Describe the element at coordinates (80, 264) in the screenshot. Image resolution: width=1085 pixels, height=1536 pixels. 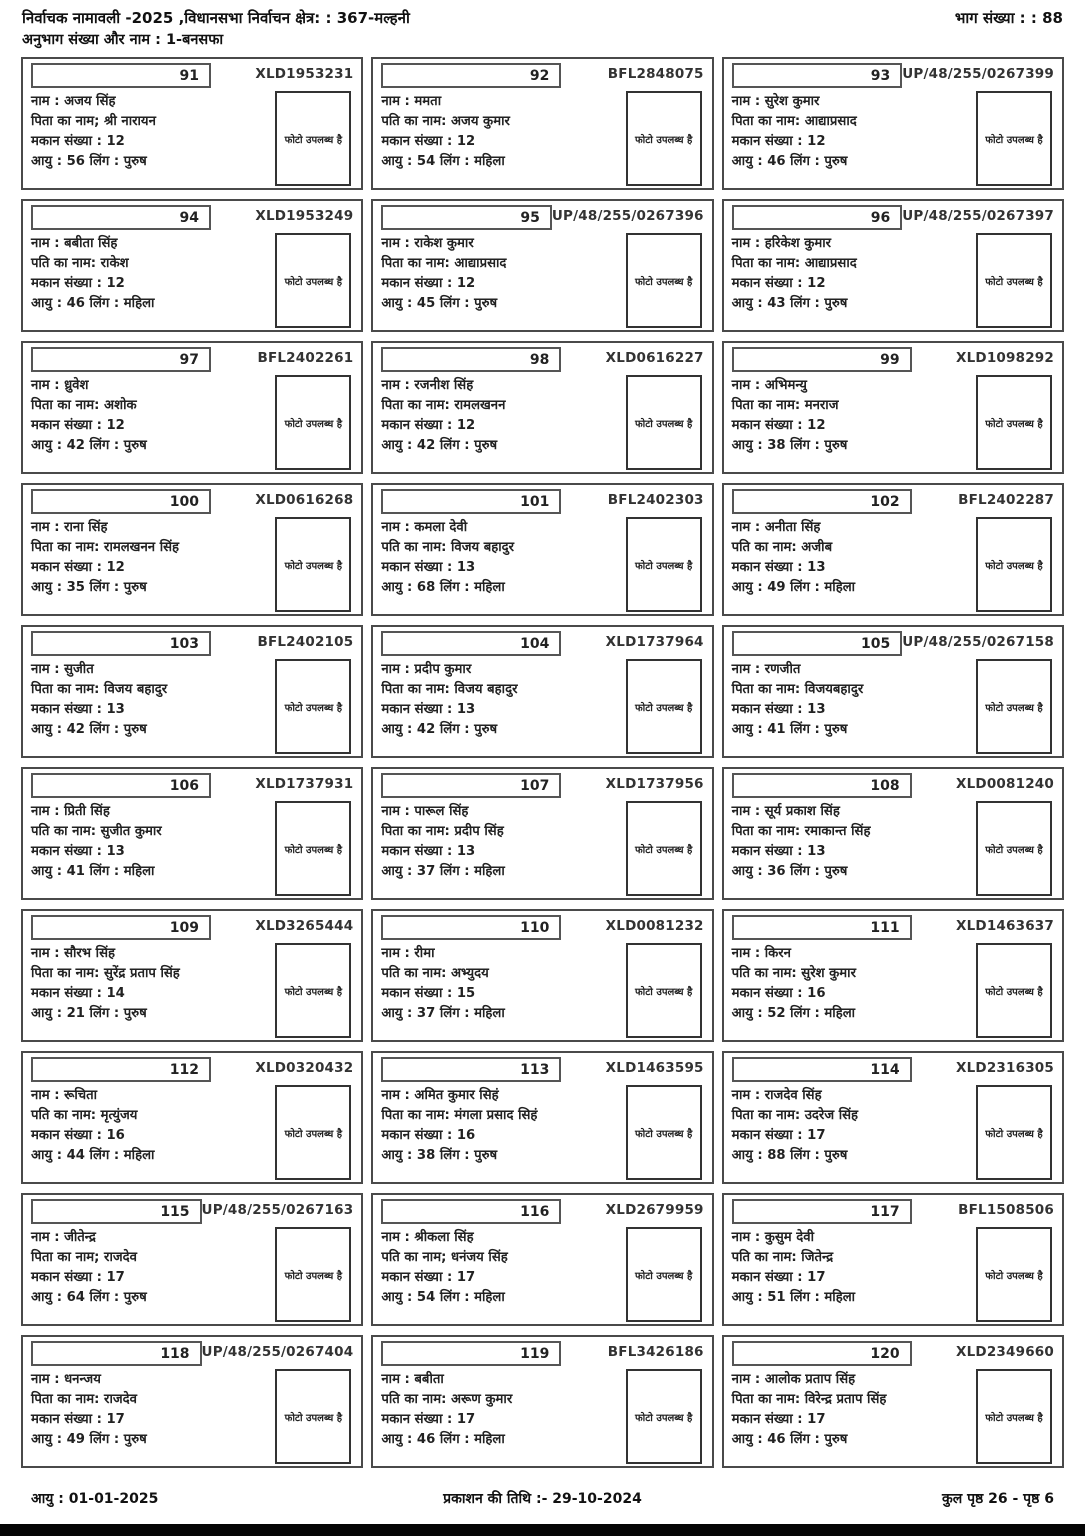
I see `relation-line: पति का नाम: राकेश` at that location.